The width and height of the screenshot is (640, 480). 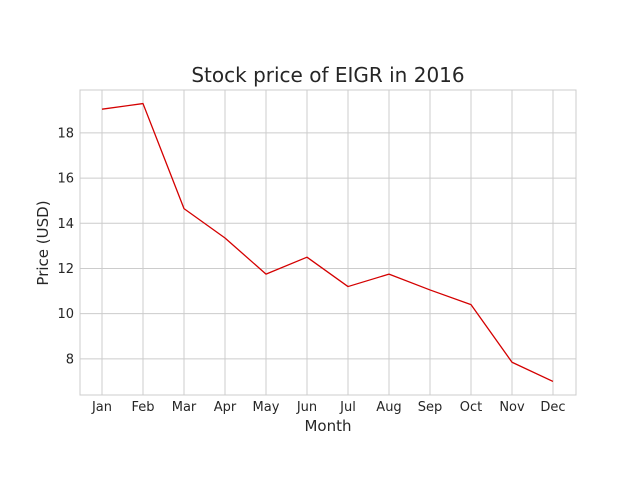 I want to click on x-tick-label: Dec, so click(x=552, y=407).